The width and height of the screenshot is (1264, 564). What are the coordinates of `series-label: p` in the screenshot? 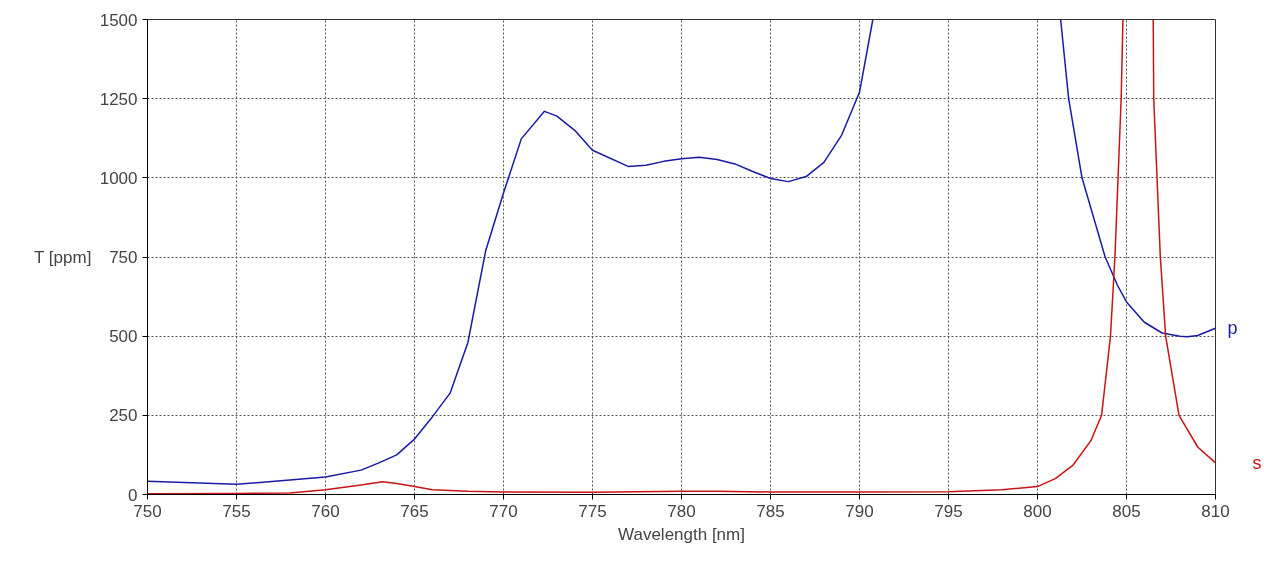 It's located at (1232, 328).